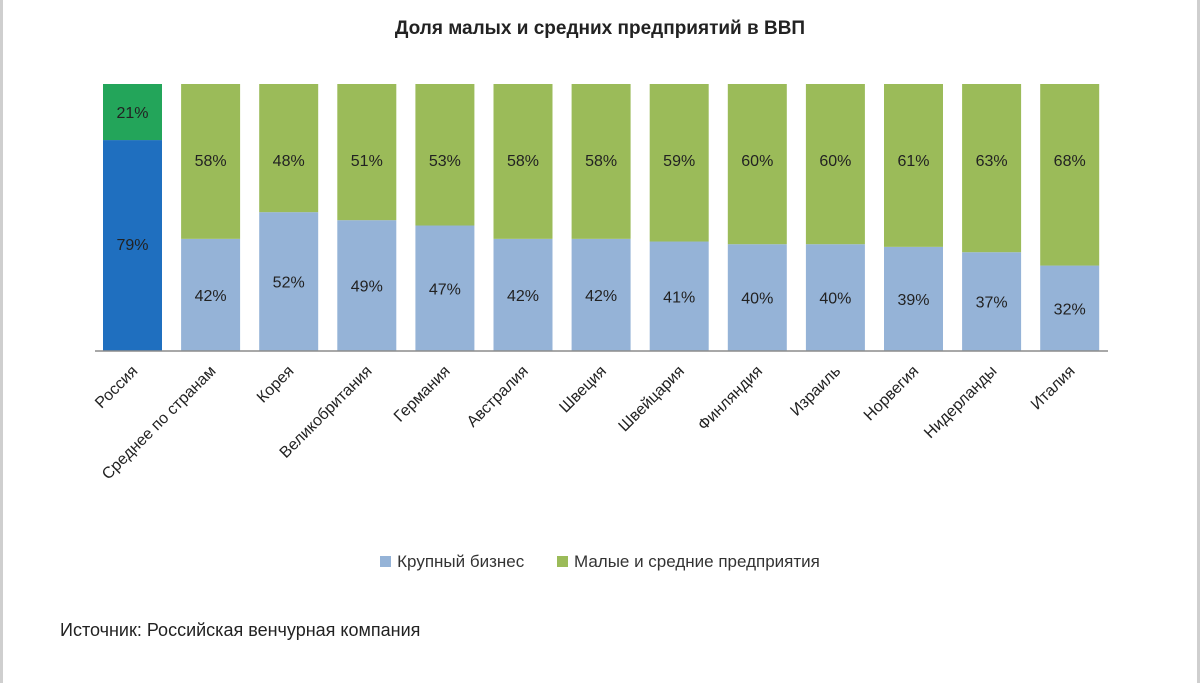  Describe the element at coordinates (652, 399) in the screenshot. I see `category-label-cat-7: Швейцария` at that location.